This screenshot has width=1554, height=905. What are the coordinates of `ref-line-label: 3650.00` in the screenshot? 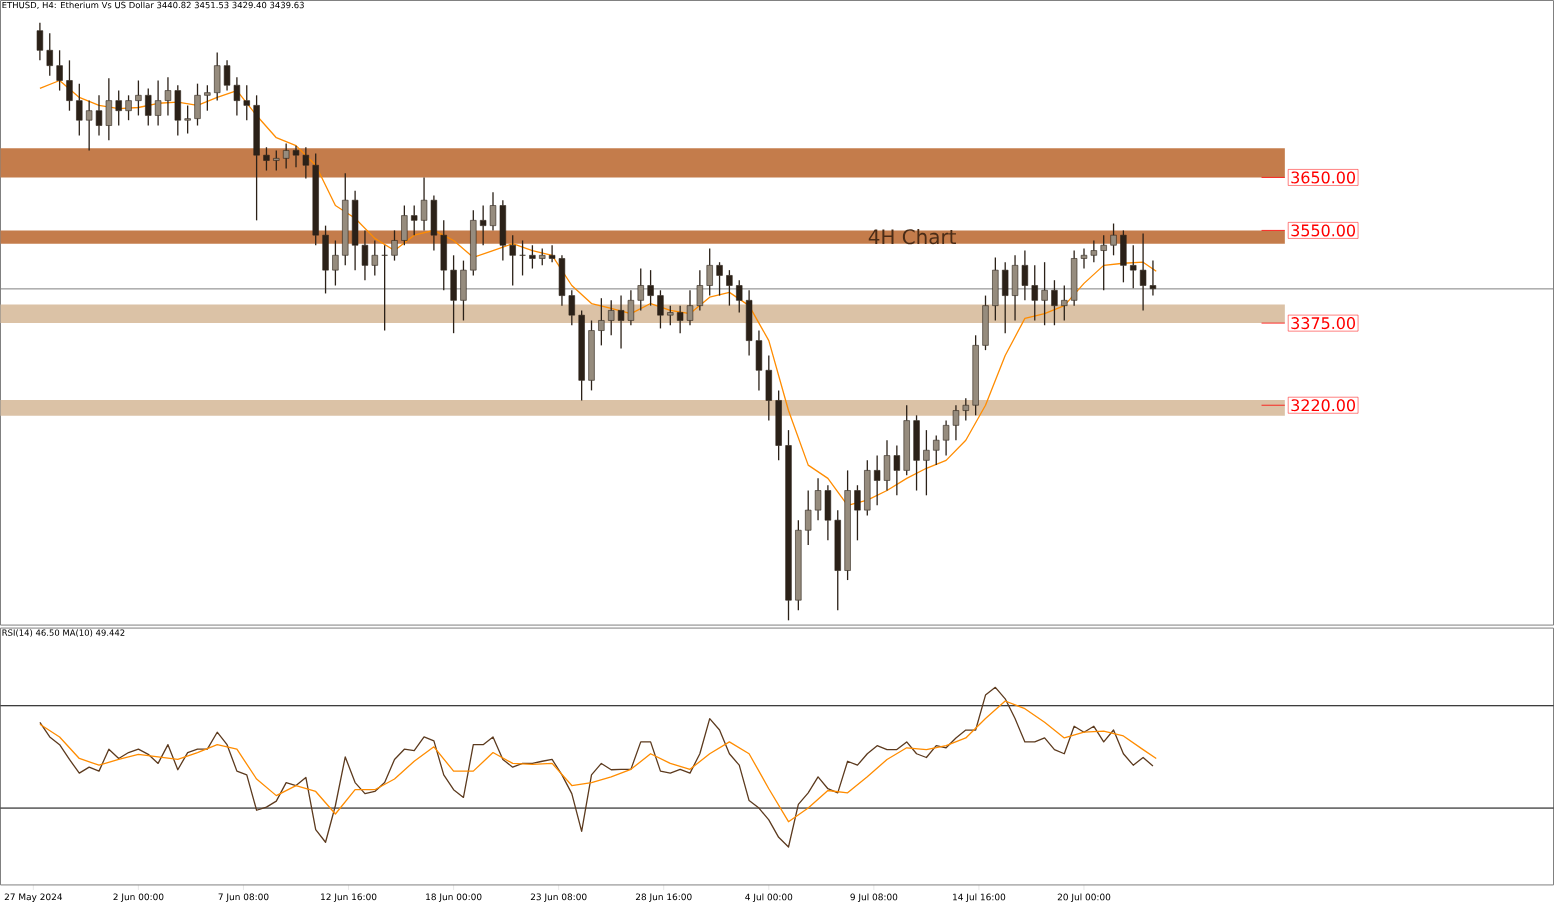 It's located at (1323, 177).